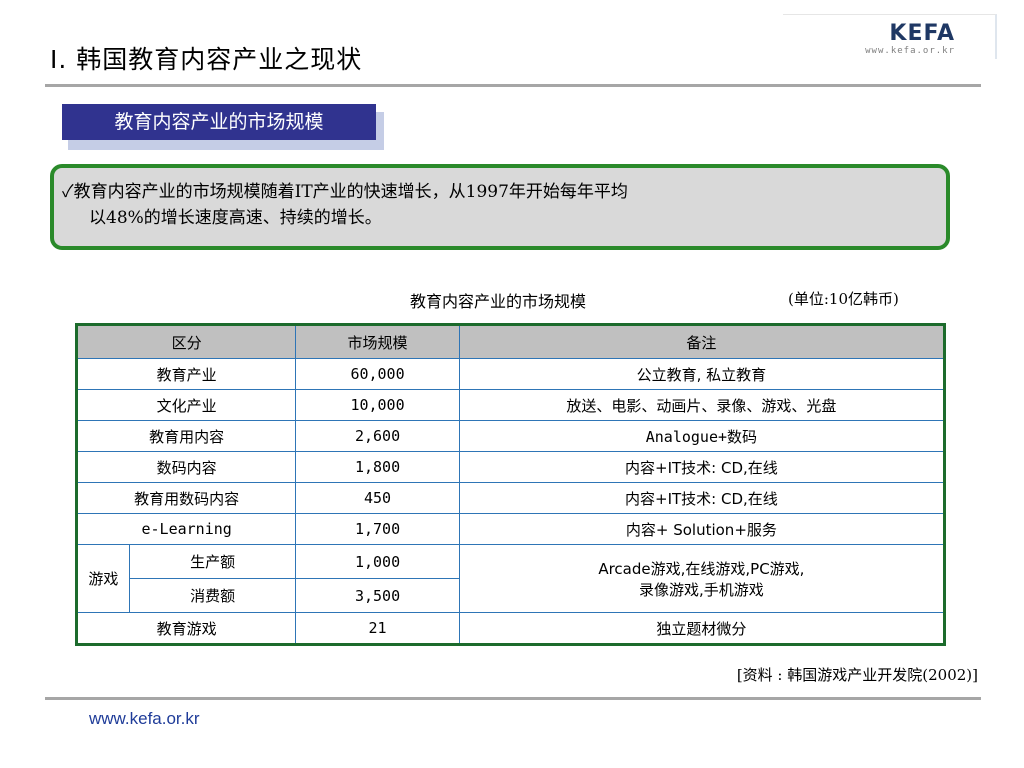 The height and width of the screenshot is (768, 1024). What do you see at coordinates (511, 595) in the screenshot?
I see `table-row-game-consumption: 消费额 3,500` at bounding box center [511, 595].